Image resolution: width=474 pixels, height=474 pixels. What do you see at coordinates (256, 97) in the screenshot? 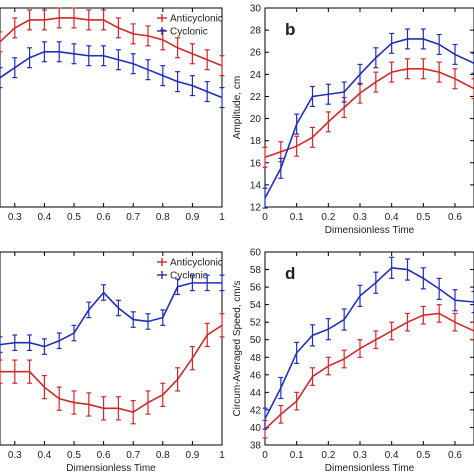
I see `y-tick-label: 22` at bounding box center [256, 97].